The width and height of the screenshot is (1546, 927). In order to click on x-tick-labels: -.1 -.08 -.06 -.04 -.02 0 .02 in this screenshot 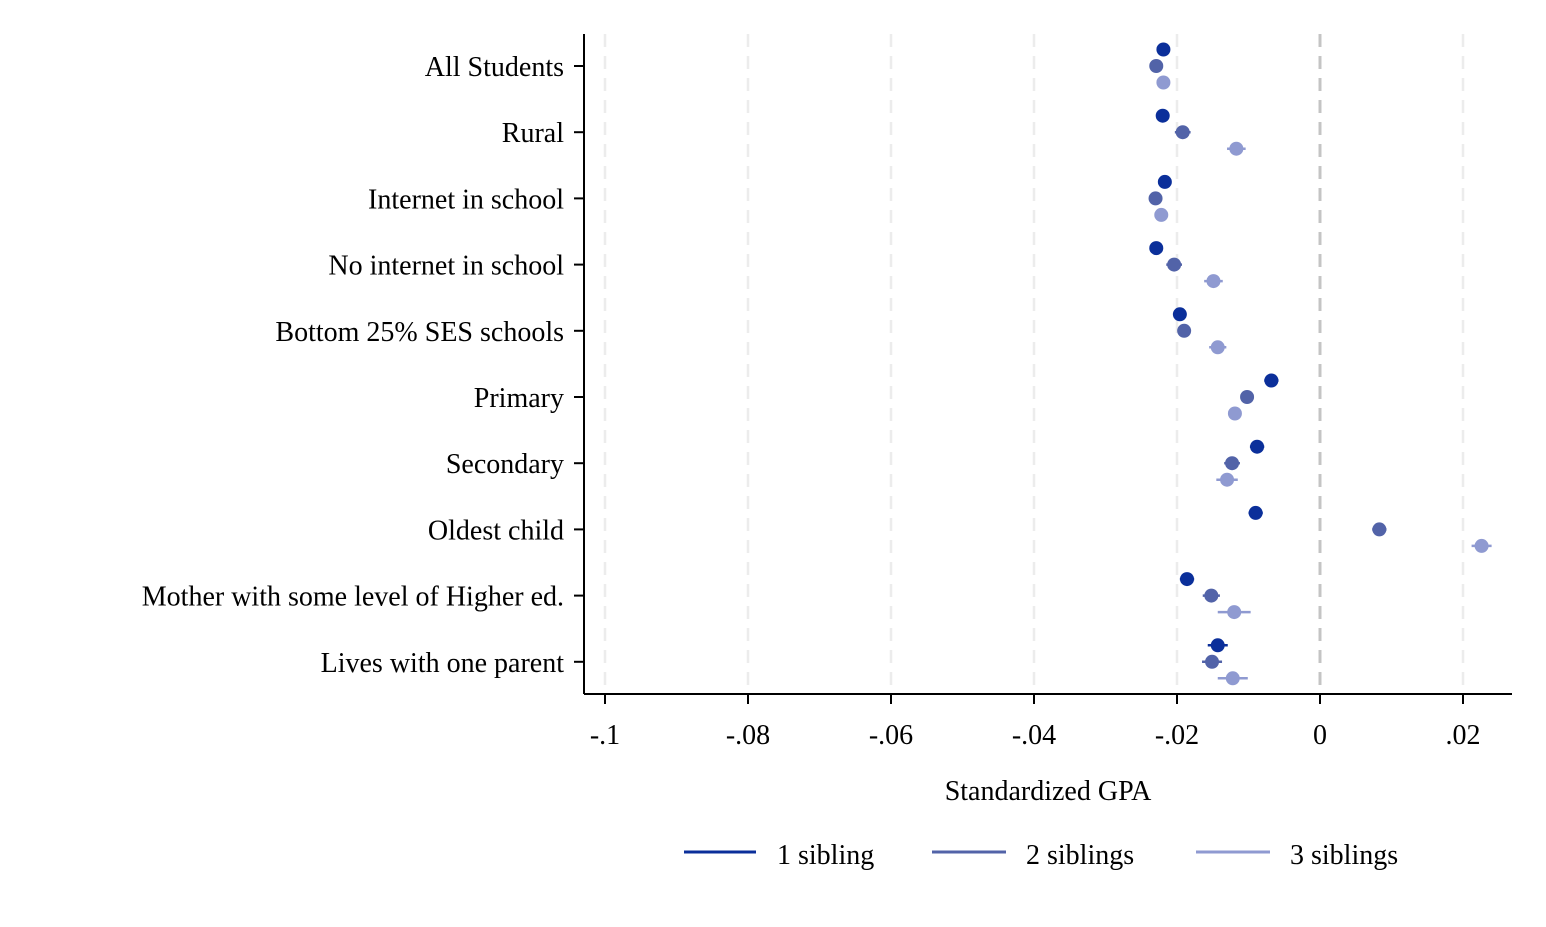, I will do `click(1035, 735)`.